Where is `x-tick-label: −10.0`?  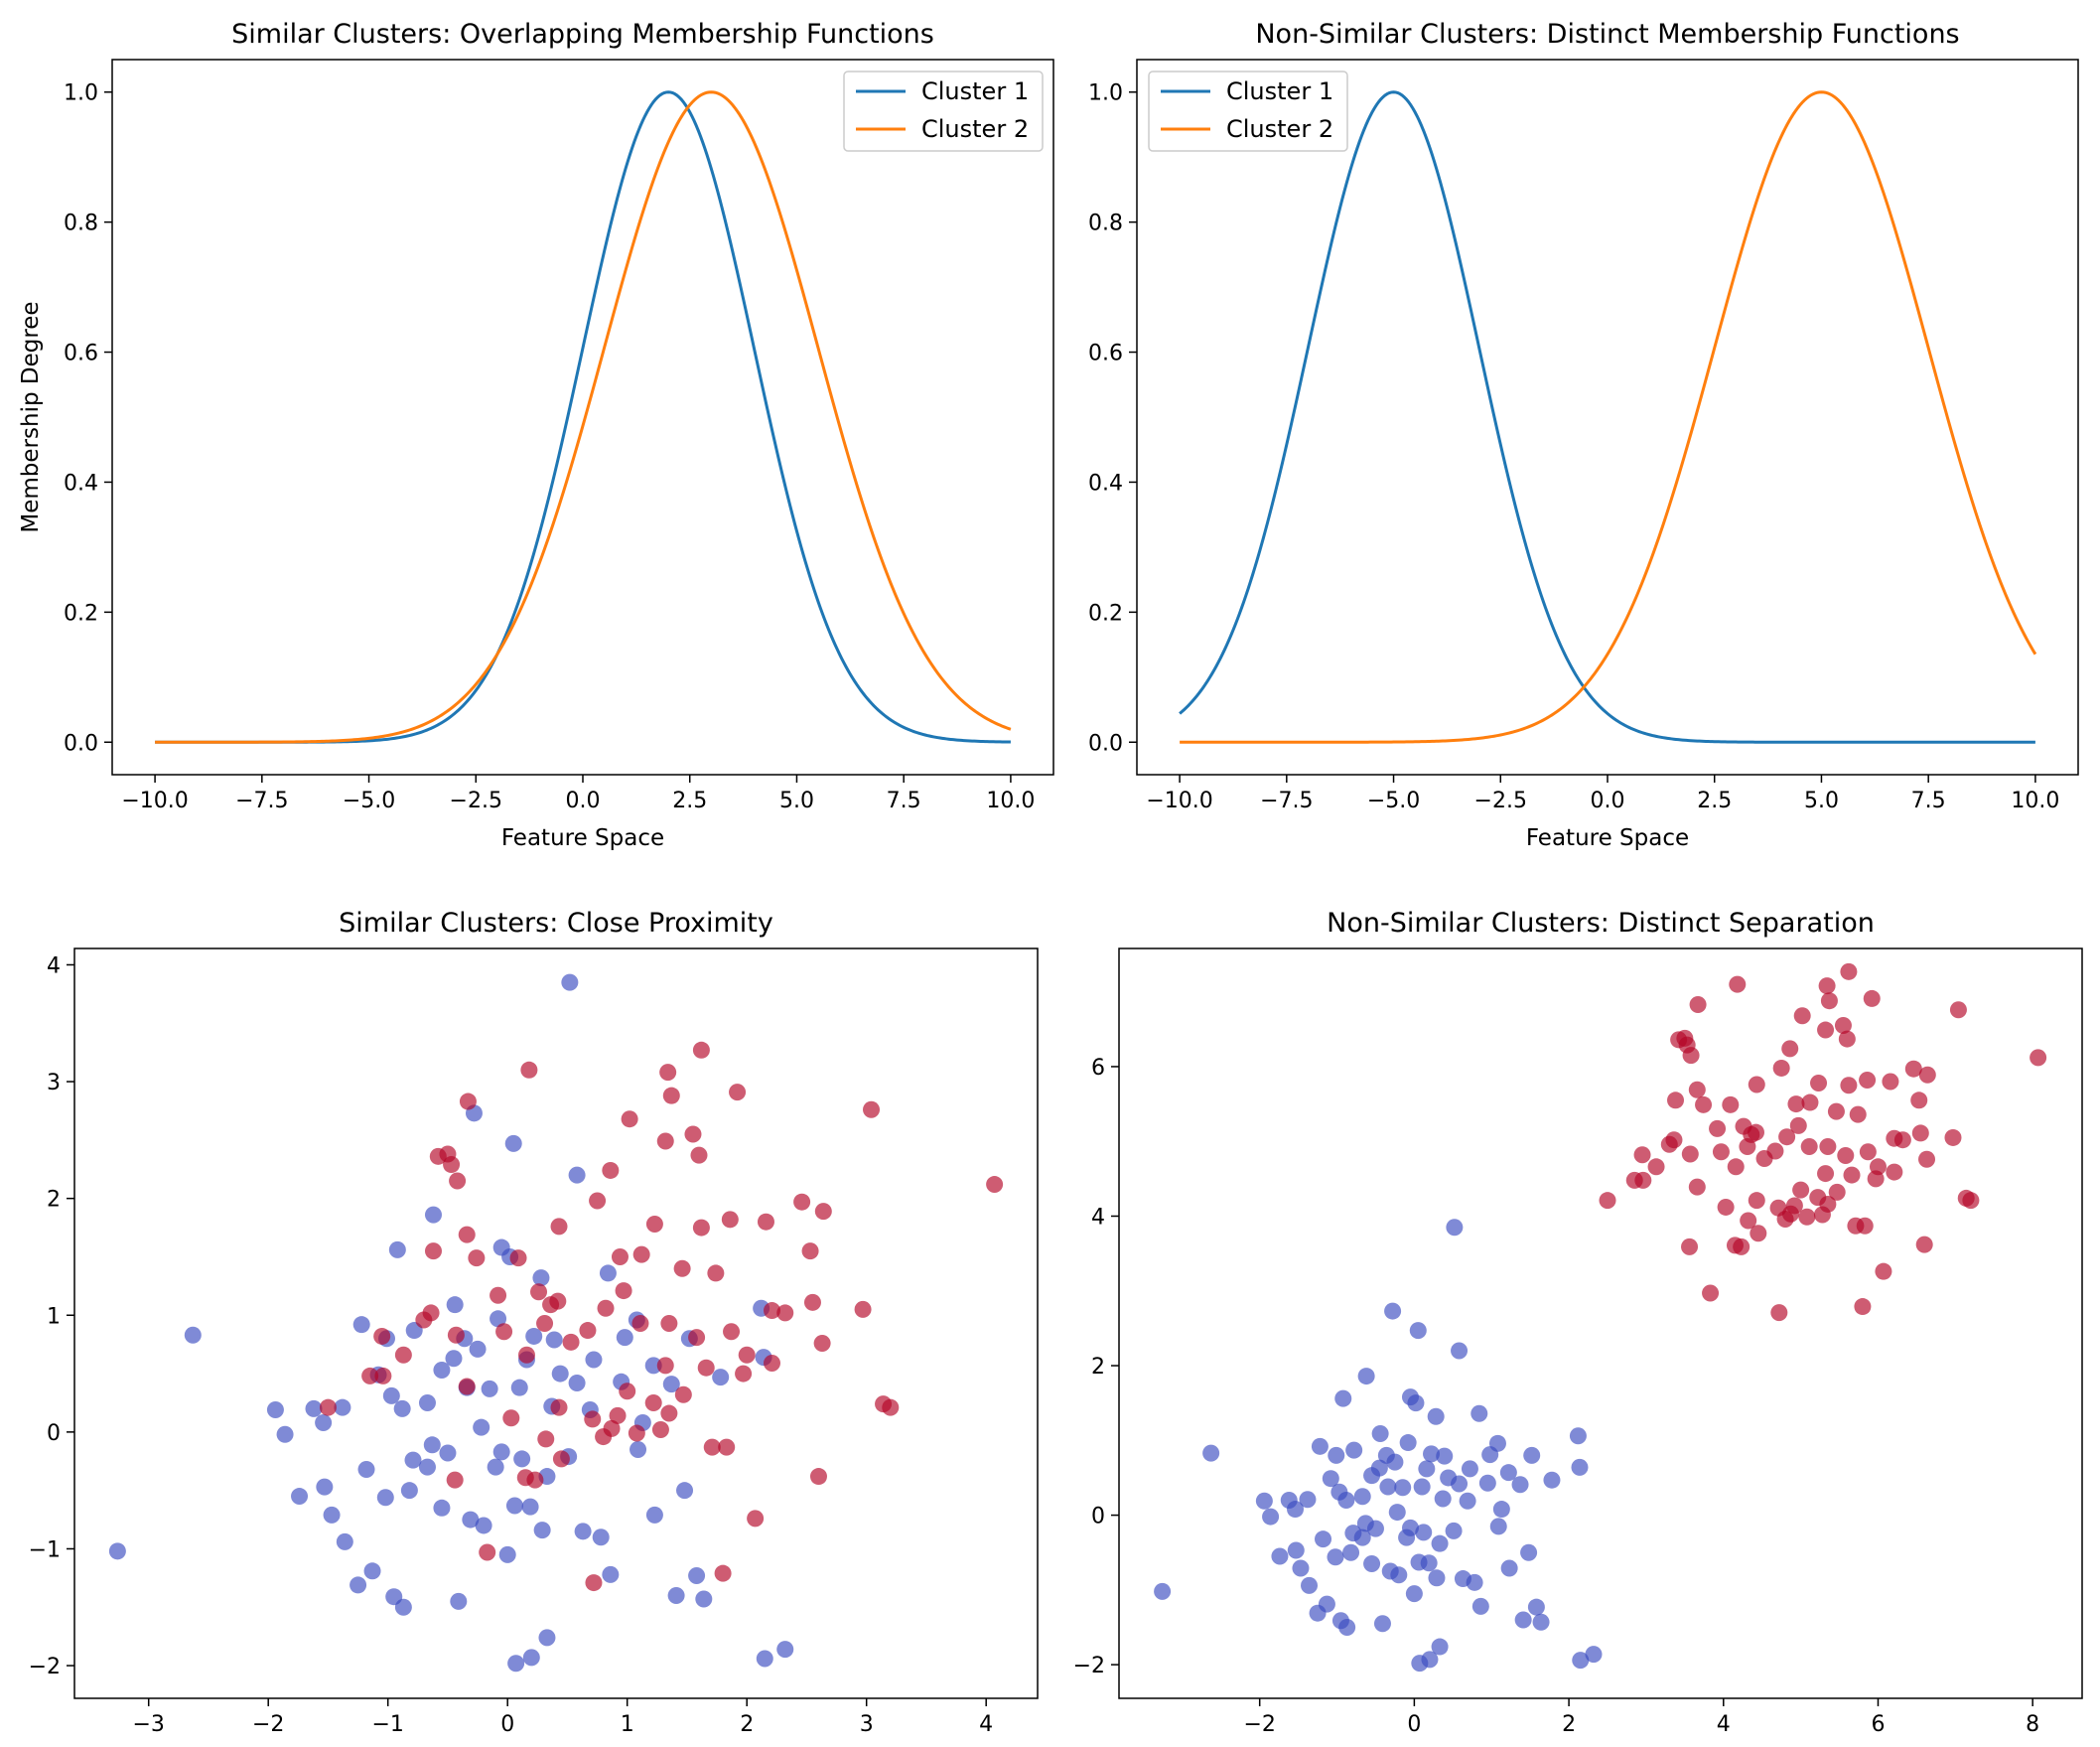 x-tick-label: −10.0 is located at coordinates (154, 801).